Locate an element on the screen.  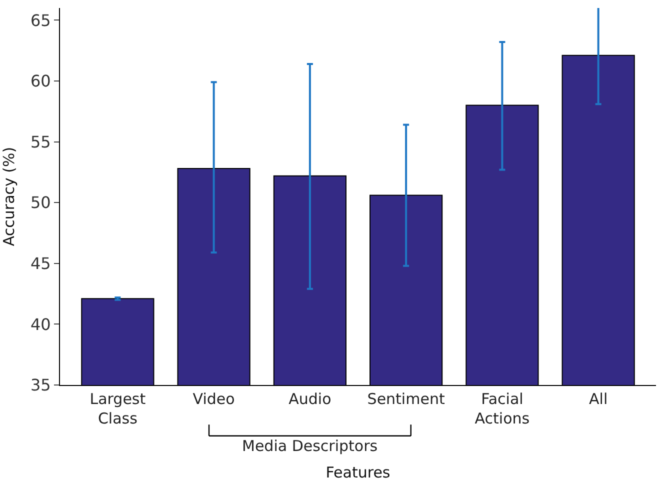
y-tick-label: 35 is located at coordinates (40, 385).